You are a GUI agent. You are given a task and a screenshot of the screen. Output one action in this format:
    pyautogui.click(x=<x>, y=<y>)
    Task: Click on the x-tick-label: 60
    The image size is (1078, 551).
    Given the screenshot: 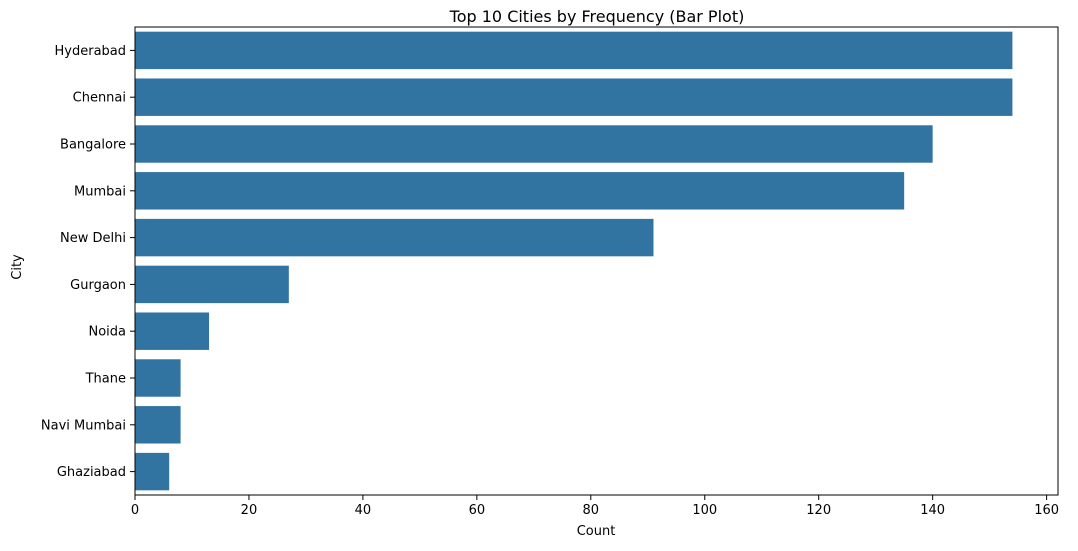 What is the action you would take?
    pyautogui.click(x=477, y=510)
    